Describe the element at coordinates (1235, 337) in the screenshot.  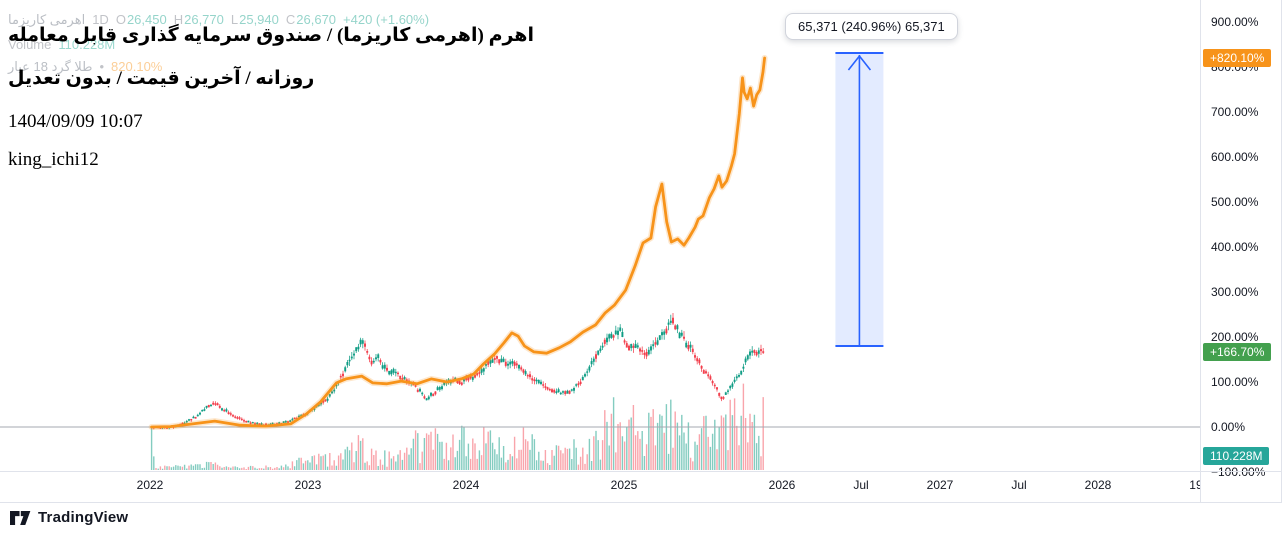
I see `price-tick: 200.00%` at that location.